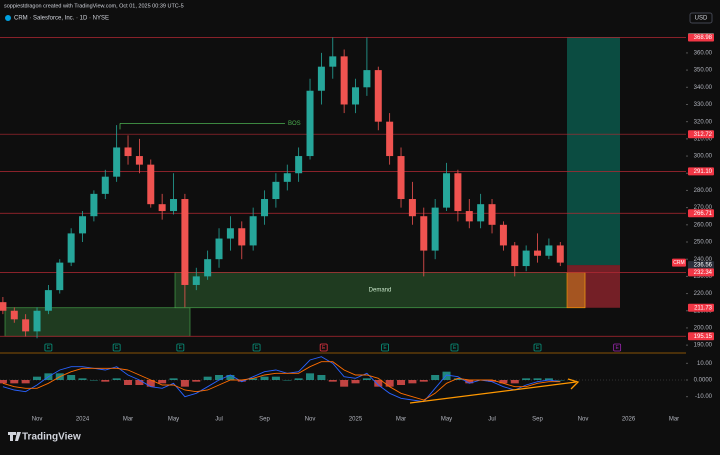  Describe the element at coordinates (701, 18) in the screenshot. I see `currency-box` at that location.